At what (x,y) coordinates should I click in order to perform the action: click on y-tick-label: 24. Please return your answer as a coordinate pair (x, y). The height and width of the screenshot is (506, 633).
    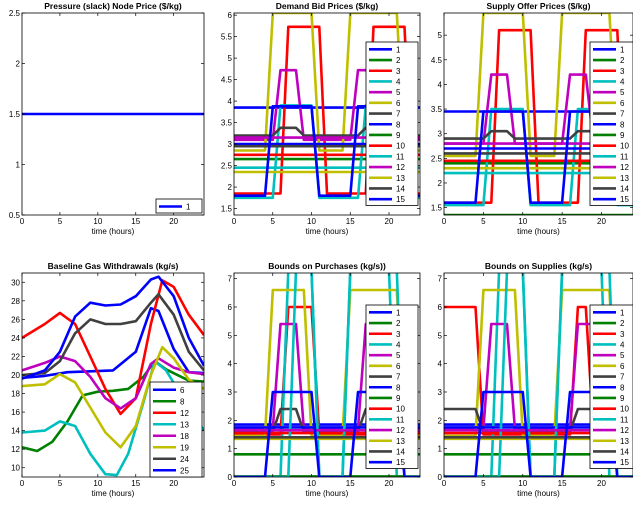
    Looking at the image, I should click on (15, 338).